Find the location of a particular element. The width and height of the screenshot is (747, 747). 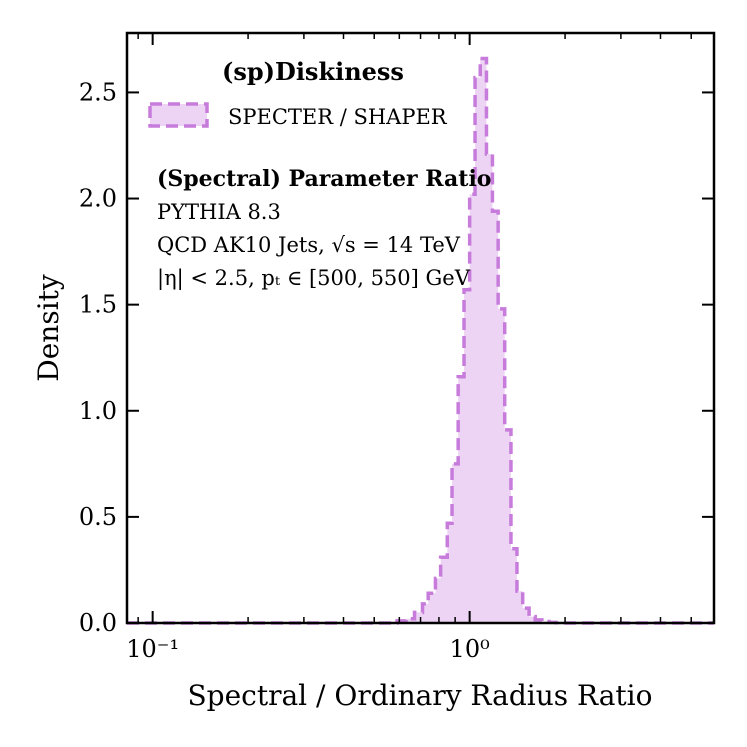

legend-swatch is located at coordinates (178, 115).